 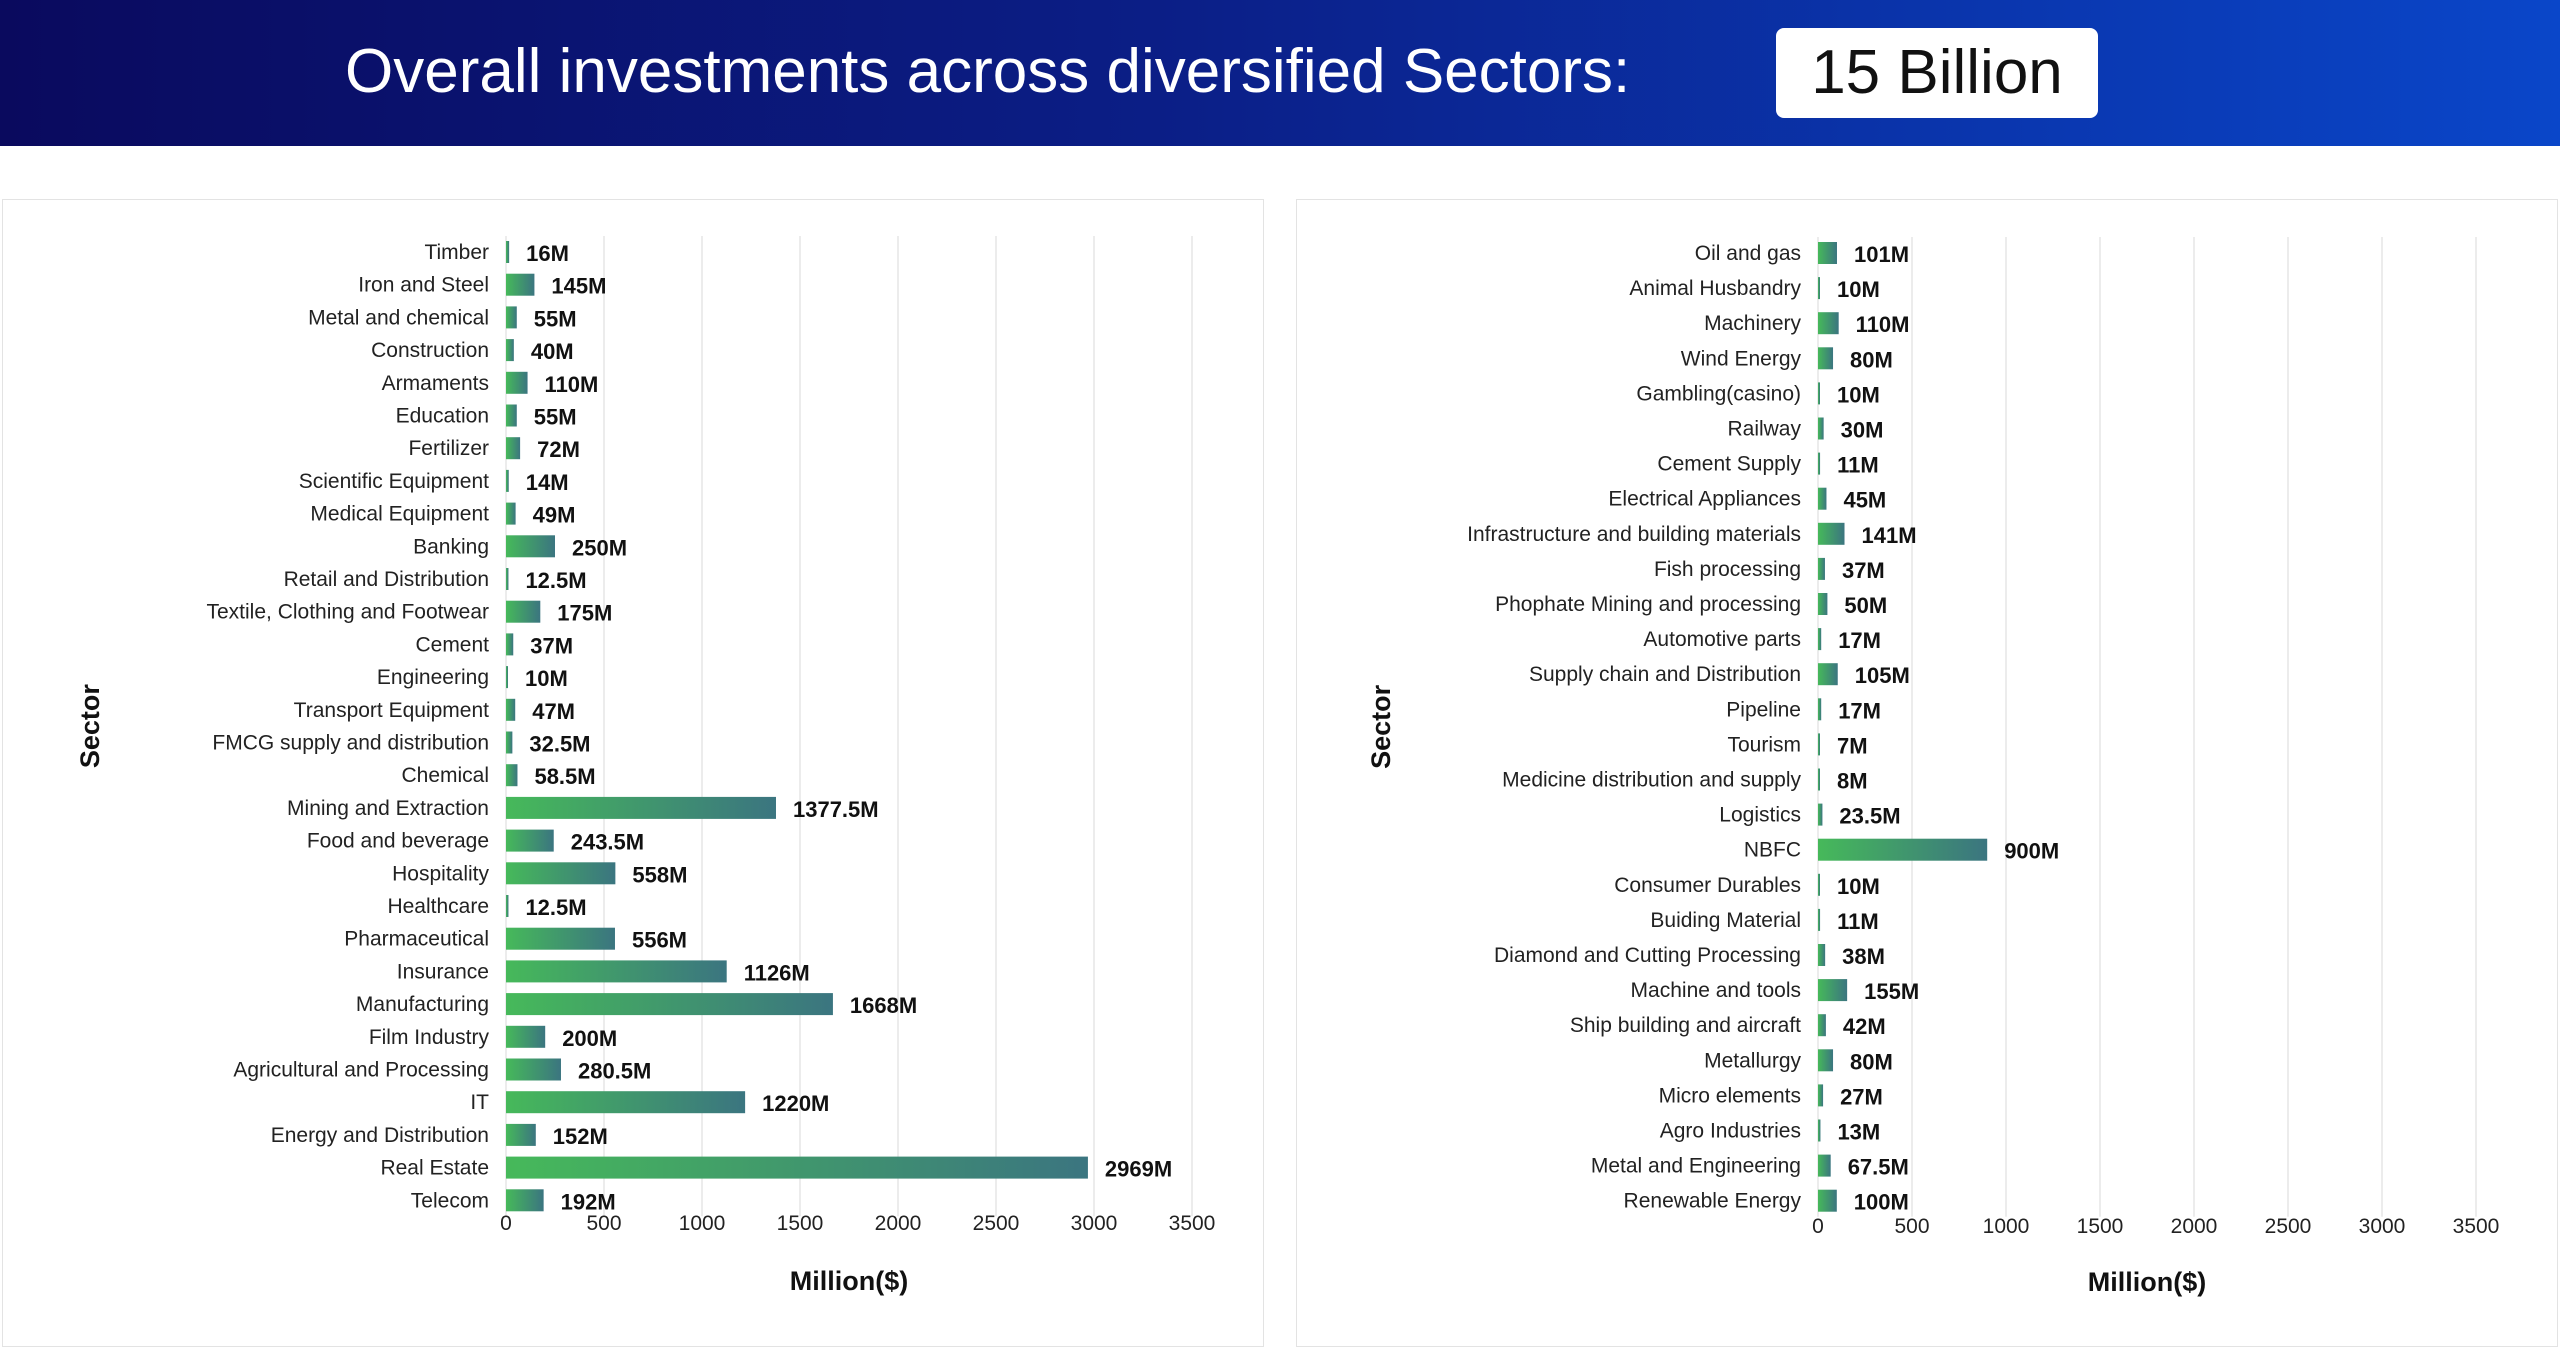 What do you see at coordinates (429, 1037) in the screenshot?
I see `category-label: Film Industry` at bounding box center [429, 1037].